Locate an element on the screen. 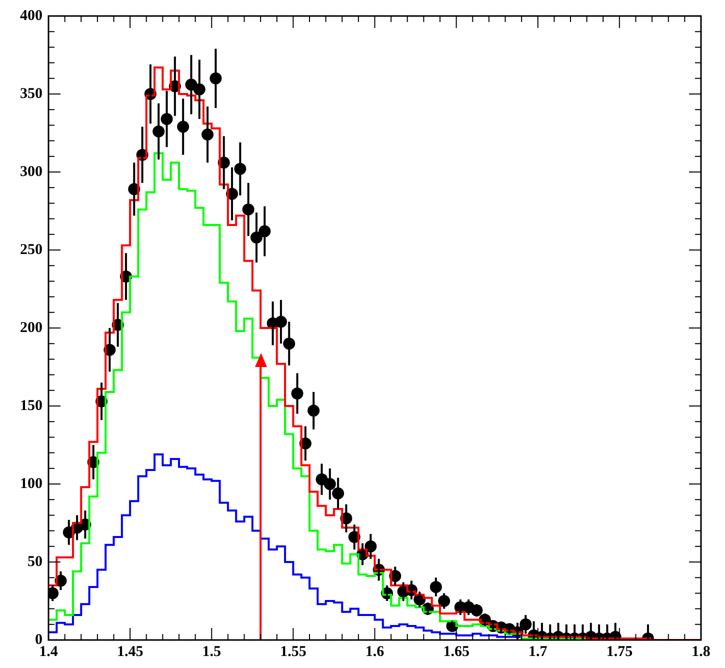  x-tick-label: 1.6 is located at coordinates (375, 652).